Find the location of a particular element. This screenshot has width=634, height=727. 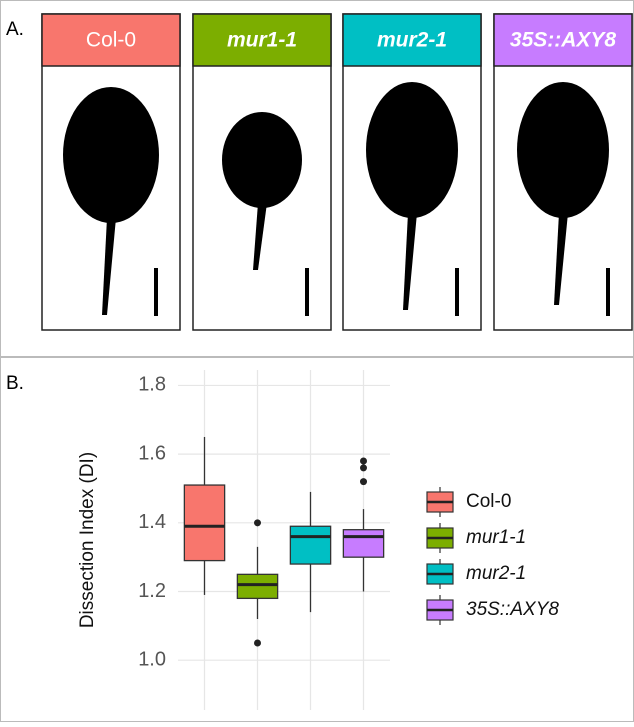

y-axis-label: Dissection Index (DI) is located at coordinates (87, 540).